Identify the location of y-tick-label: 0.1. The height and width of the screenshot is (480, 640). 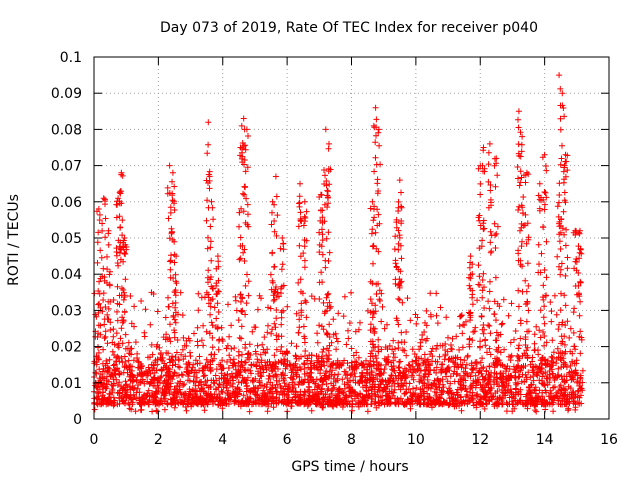
(71, 58).